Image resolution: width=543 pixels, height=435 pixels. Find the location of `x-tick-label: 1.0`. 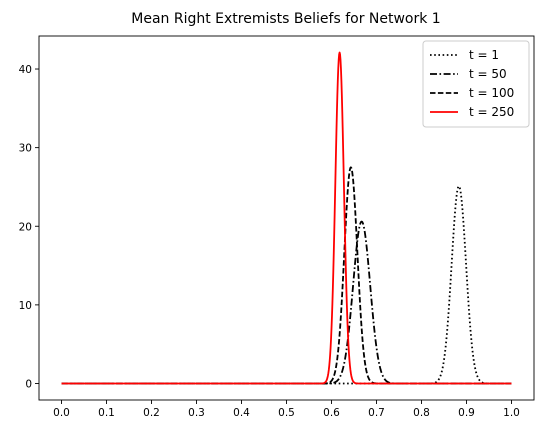

x-tick-label: 1.0 is located at coordinates (511, 413).